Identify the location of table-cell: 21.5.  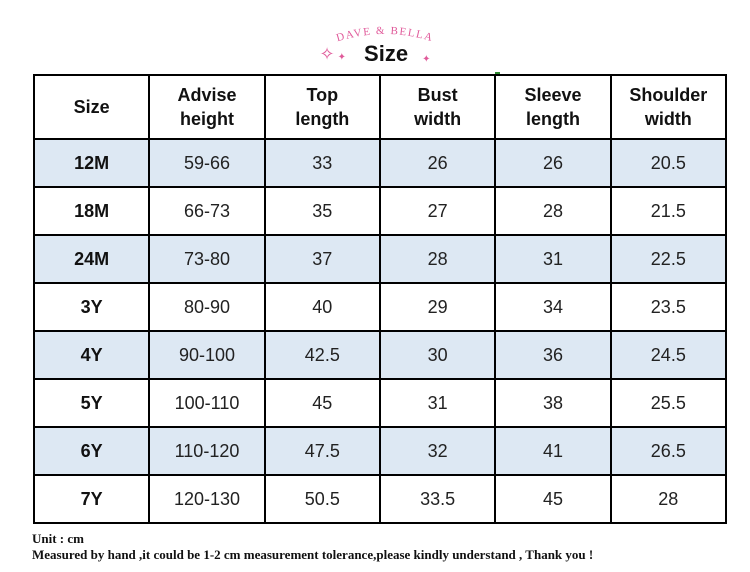
(668, 211).